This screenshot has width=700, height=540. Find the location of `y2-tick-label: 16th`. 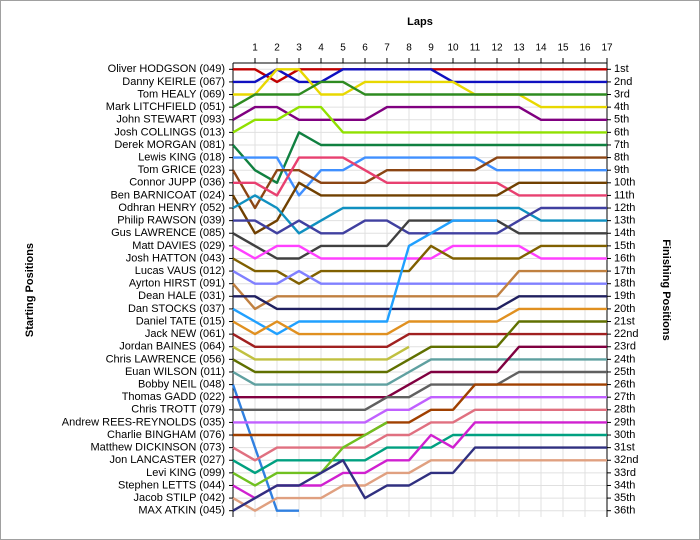

y2-tick-label: 16th is located at coordinates (624, 258).